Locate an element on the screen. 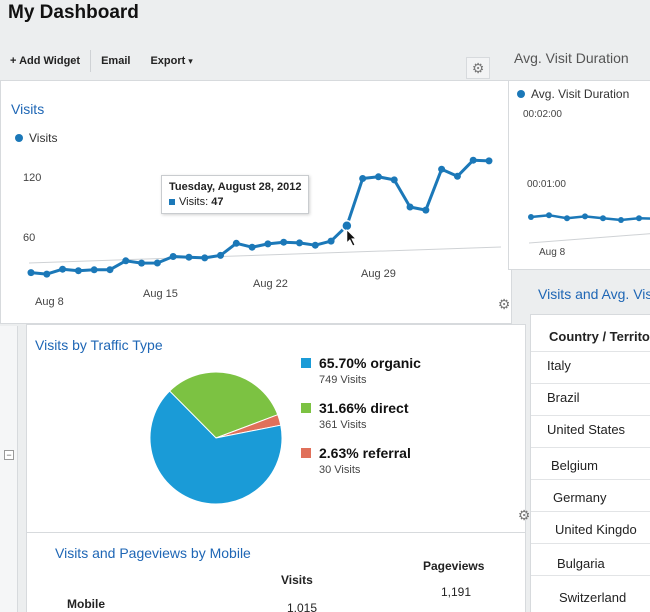  mobile-row-pageviews: 1,191 is located at coordinates (456, 592).